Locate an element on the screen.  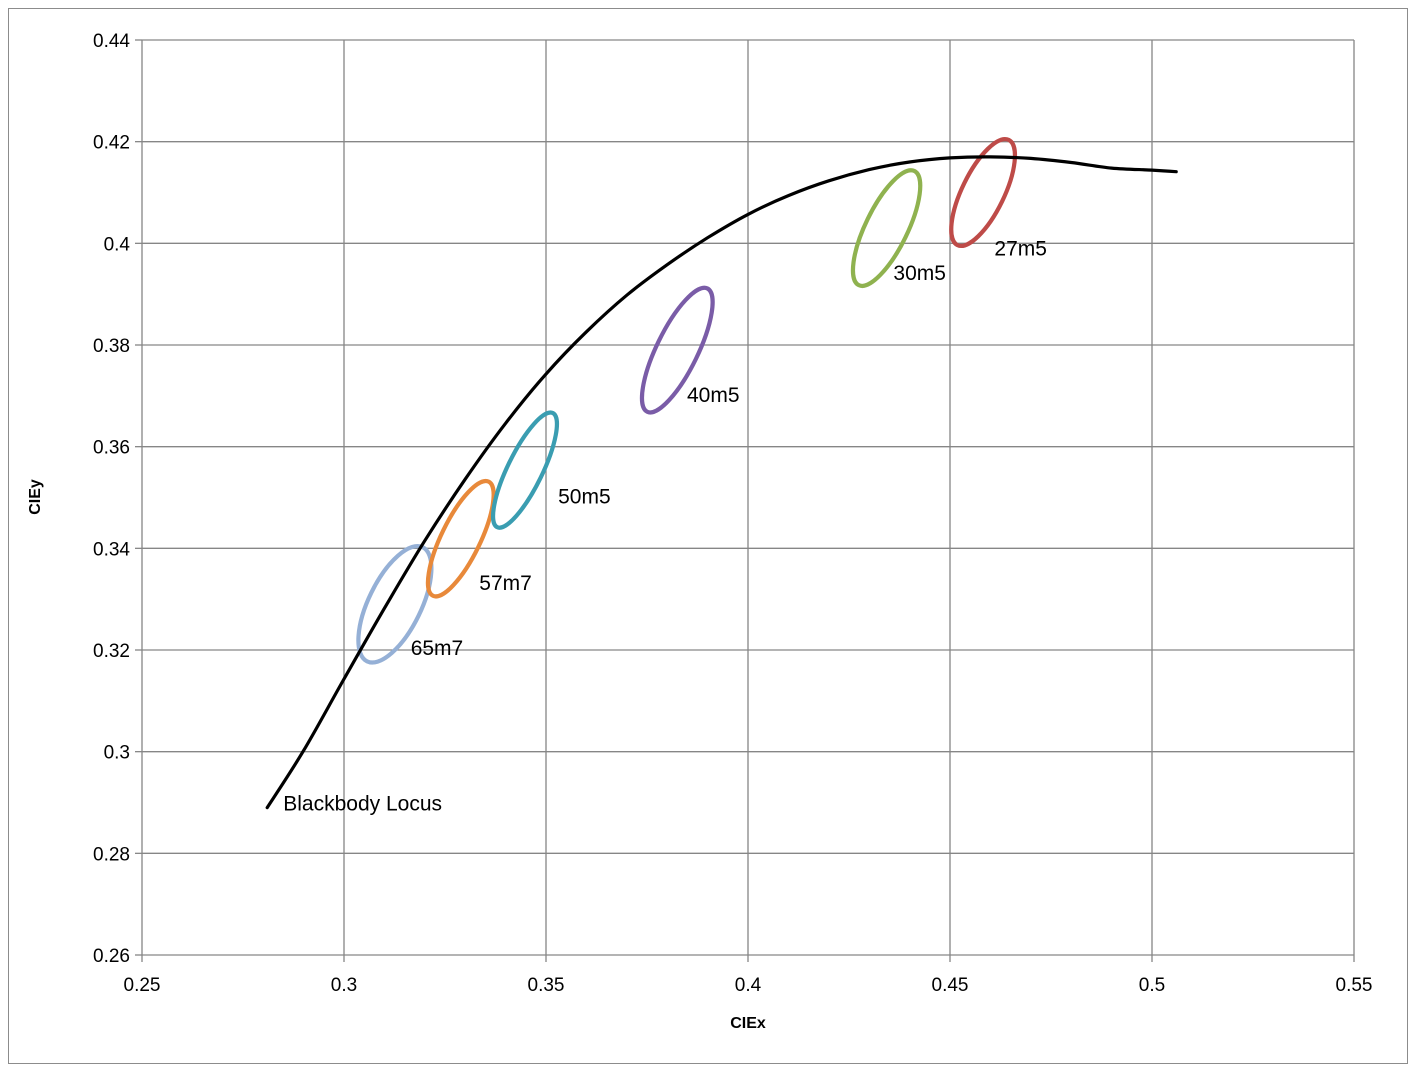
y-tick-label: 0.42 is located at coordinates (111, 143).